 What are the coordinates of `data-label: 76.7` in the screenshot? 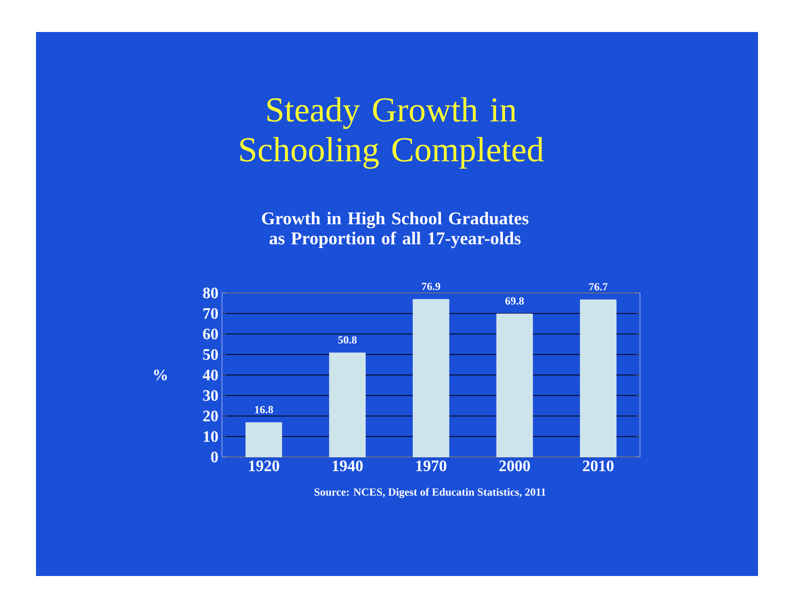 It's located at (598, 287).